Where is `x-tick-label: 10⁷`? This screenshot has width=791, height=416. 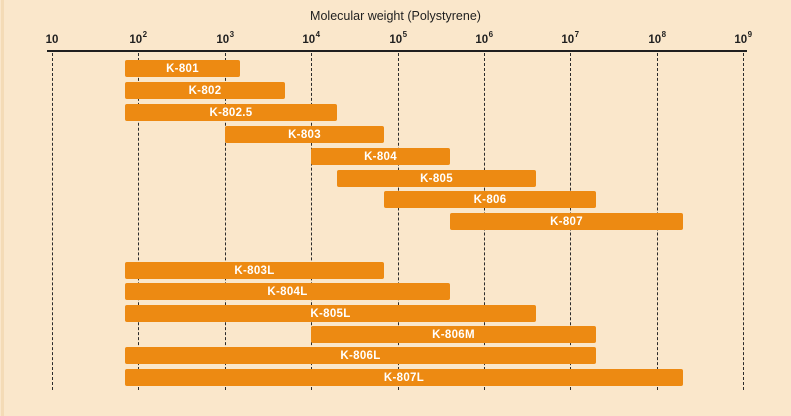 x-tick-label: 10⁷ is located at coordinates (570, 38).